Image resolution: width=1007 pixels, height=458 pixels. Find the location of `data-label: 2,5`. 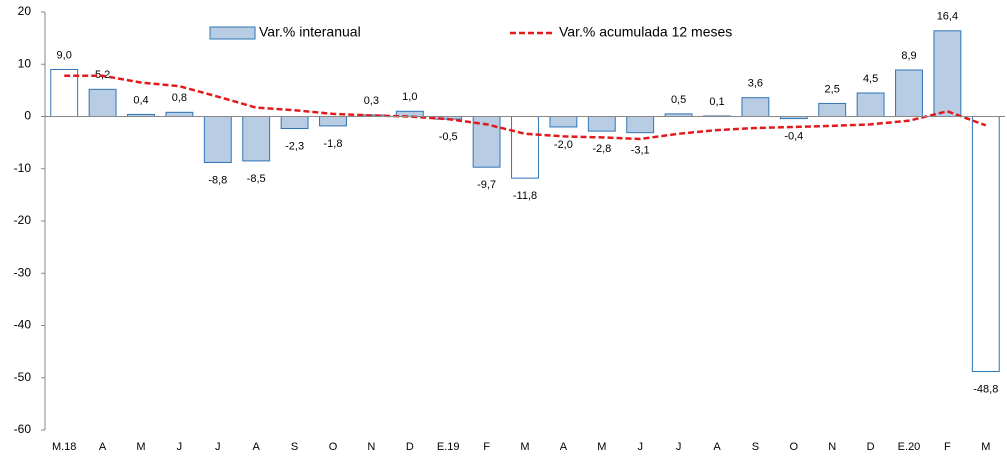

data-label: 2,5 is located at coordinates (832, 89).